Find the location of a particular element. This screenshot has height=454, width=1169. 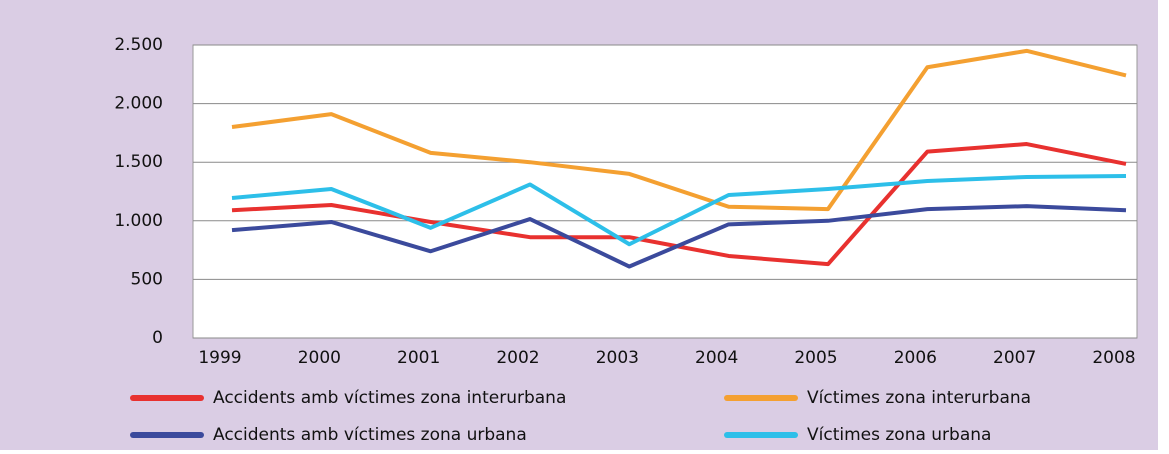

y-tick-label: 1.500 is located at coordinates (138, 162).